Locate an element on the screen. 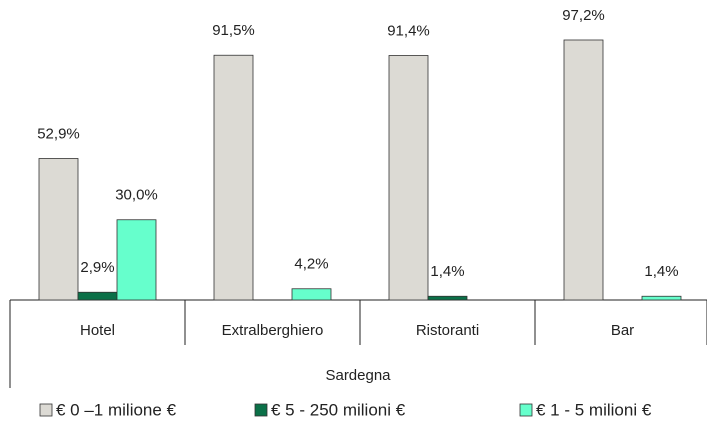 This screenshot has height=429, width=707. data-label: 91,5% is located at coordinates (233, 30).